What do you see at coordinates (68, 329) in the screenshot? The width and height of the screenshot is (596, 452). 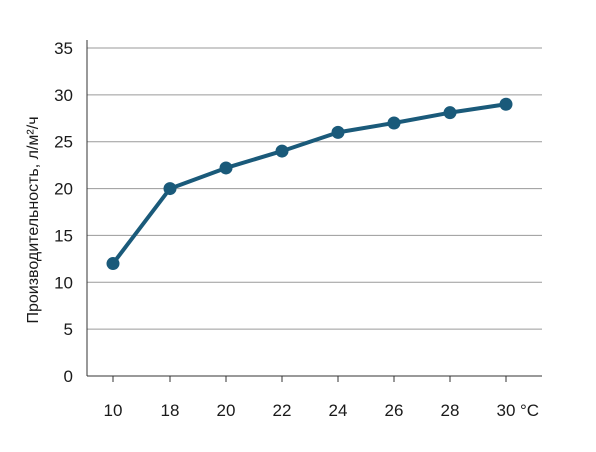 I see `y-tick-label: 5` at bounding box center [68, 329].